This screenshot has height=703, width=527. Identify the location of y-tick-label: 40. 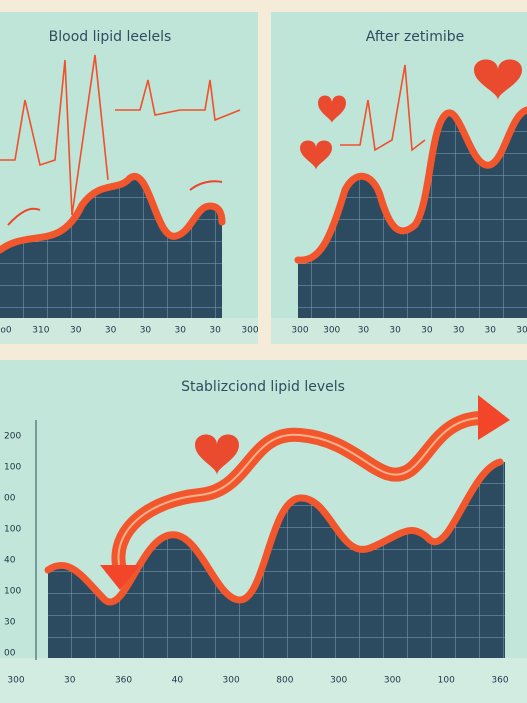
(10, 561).